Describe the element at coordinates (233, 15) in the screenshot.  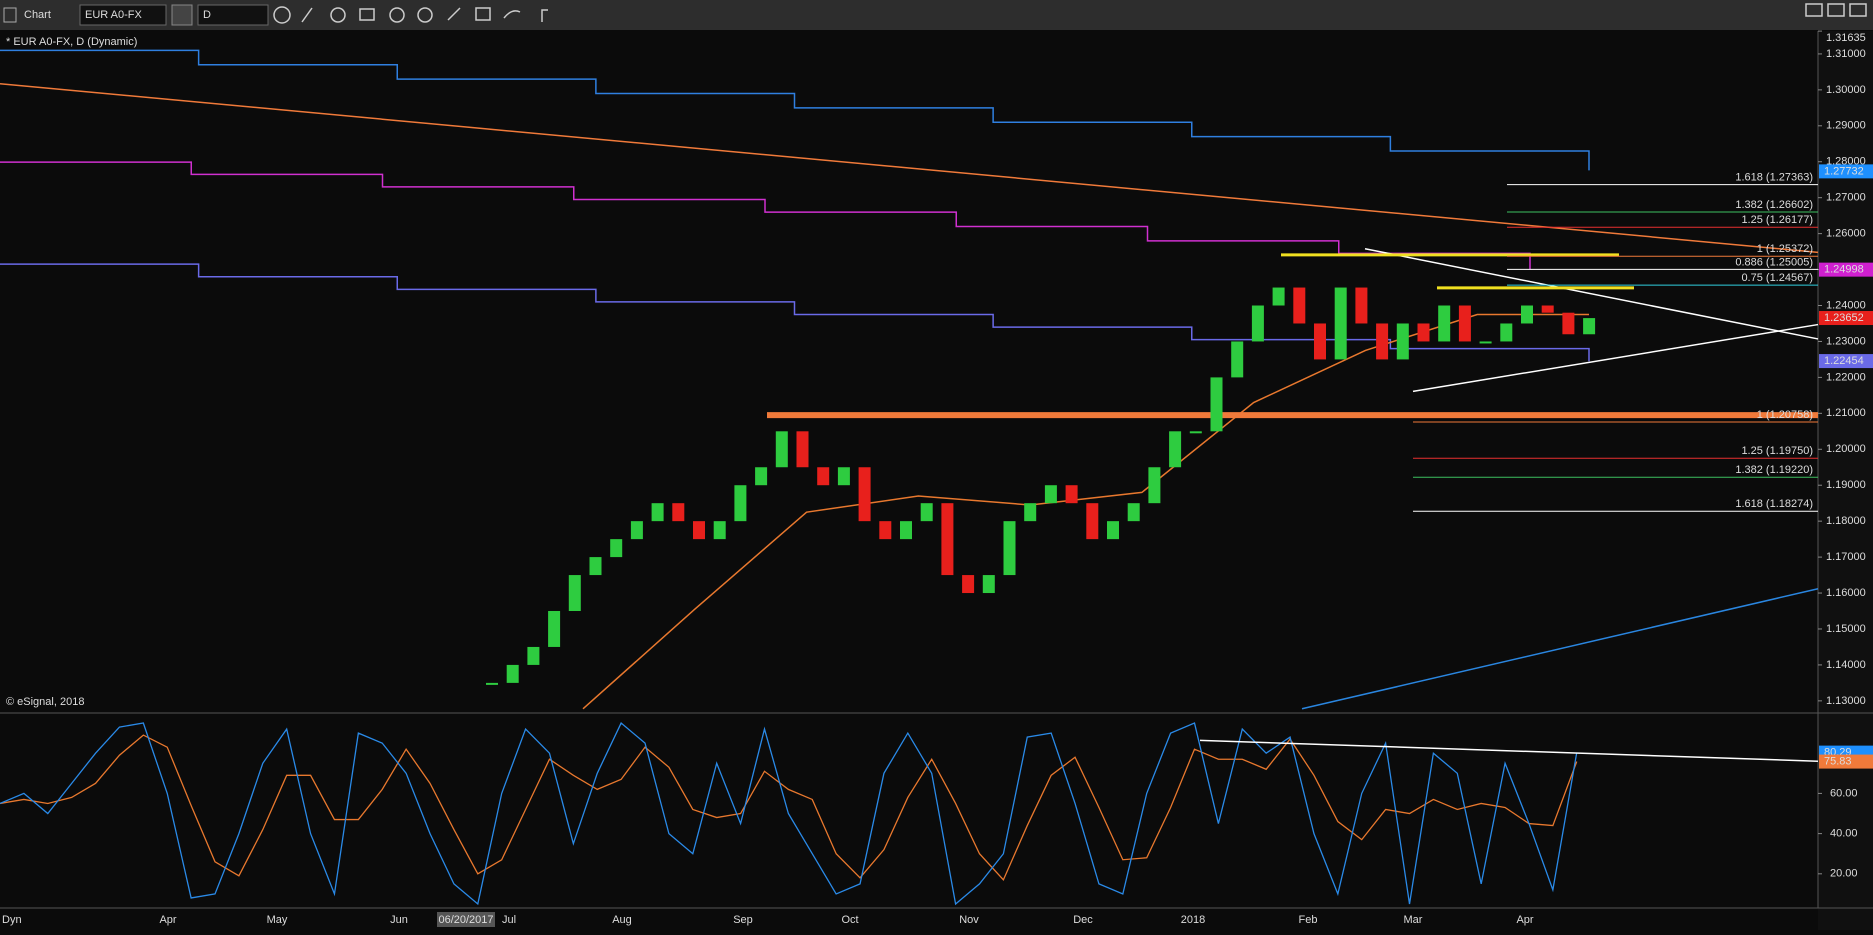
I see `interval-box` at that location.